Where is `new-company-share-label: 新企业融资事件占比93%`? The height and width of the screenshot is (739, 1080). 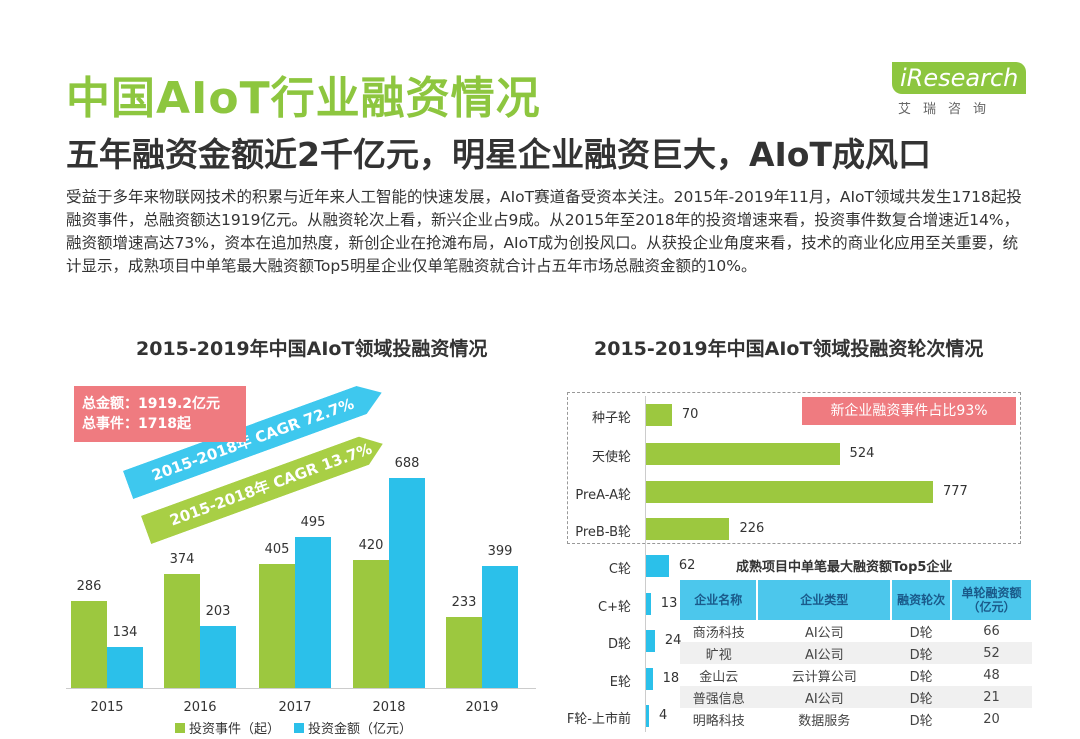
new-company-share-label: 新企业融资事件占比93% is located at coordinates (909, 411).